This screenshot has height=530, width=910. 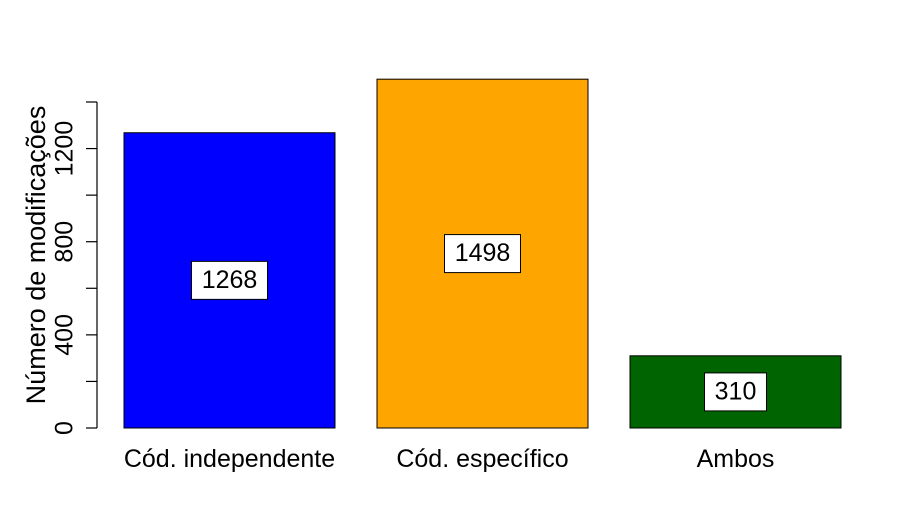 I want to click on data-label: 1268, so click(x=230, y=280).